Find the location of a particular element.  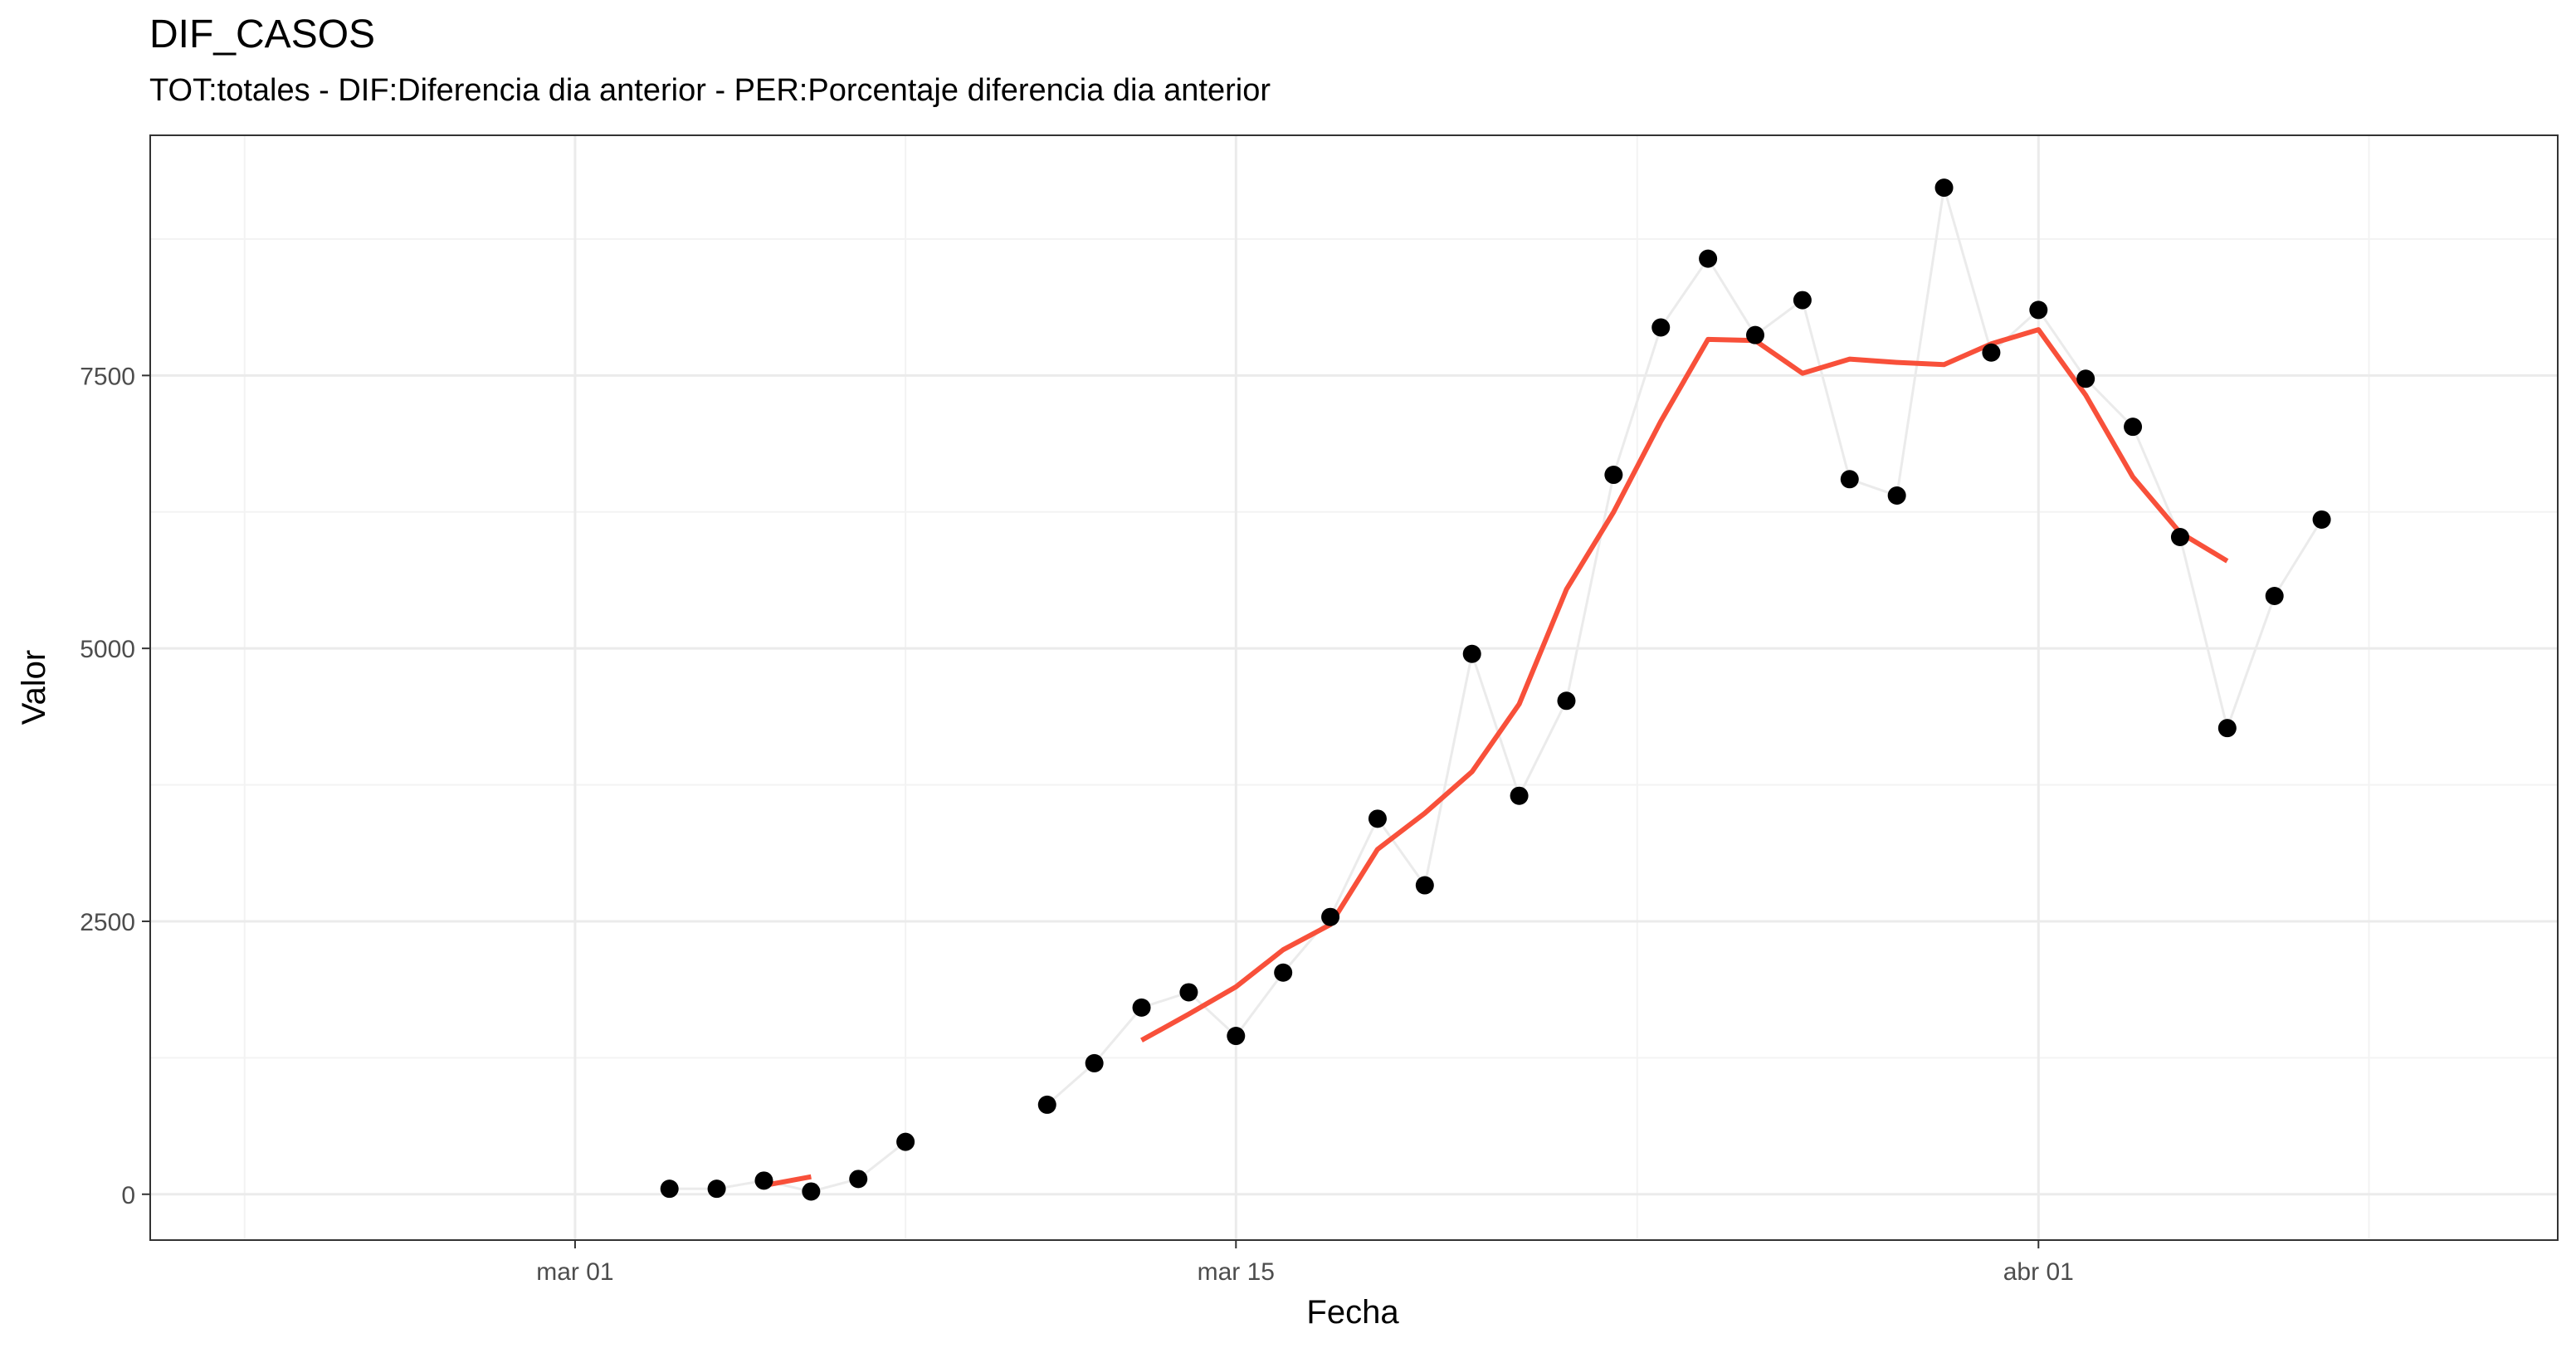

x-axis-label: Fecha is located at coordinates (1352, 1313).